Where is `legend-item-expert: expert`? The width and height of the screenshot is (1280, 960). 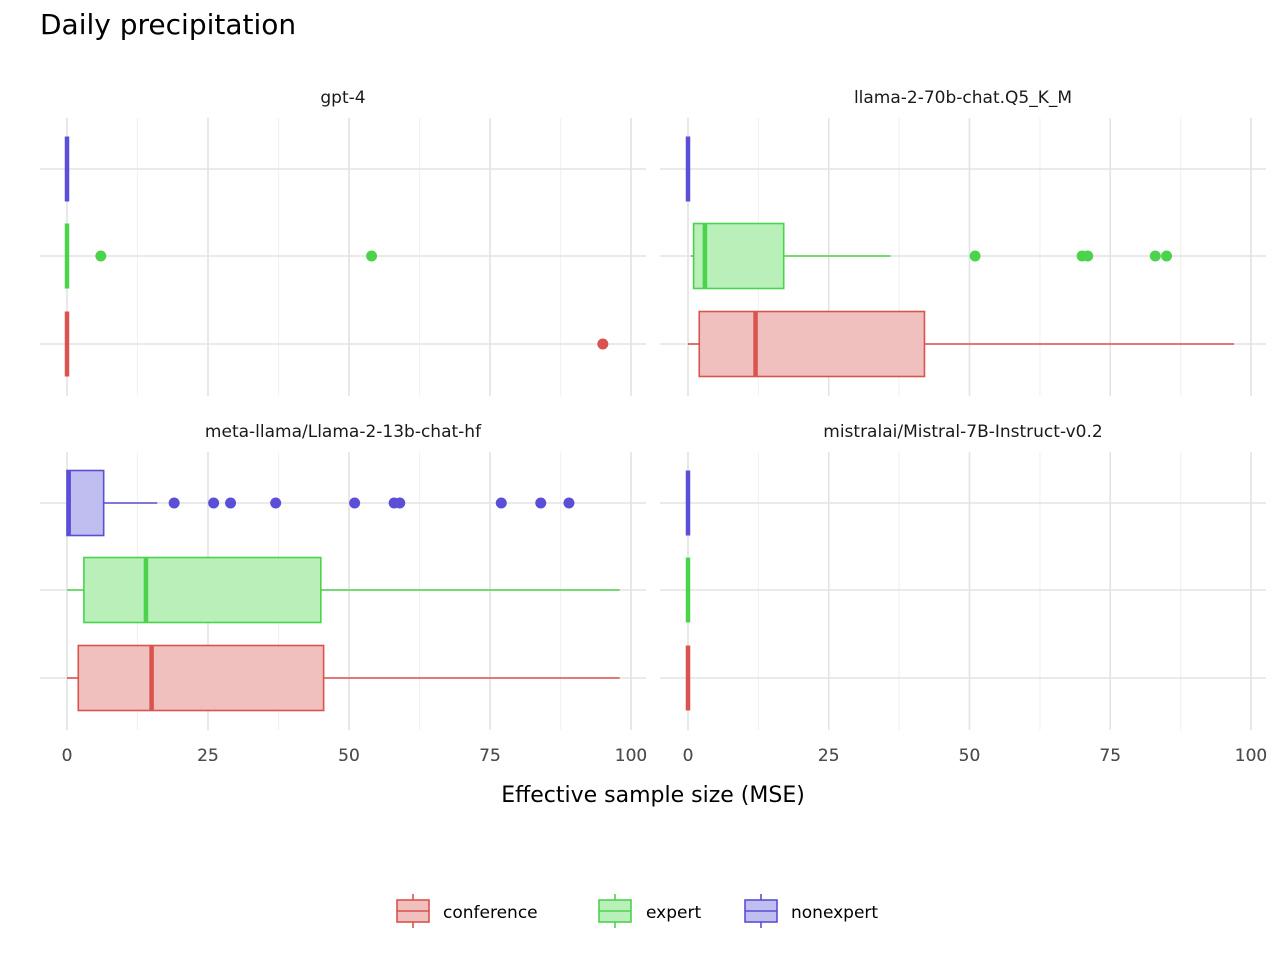 legend-item-expert: expert is located at coordinates (649, 911).